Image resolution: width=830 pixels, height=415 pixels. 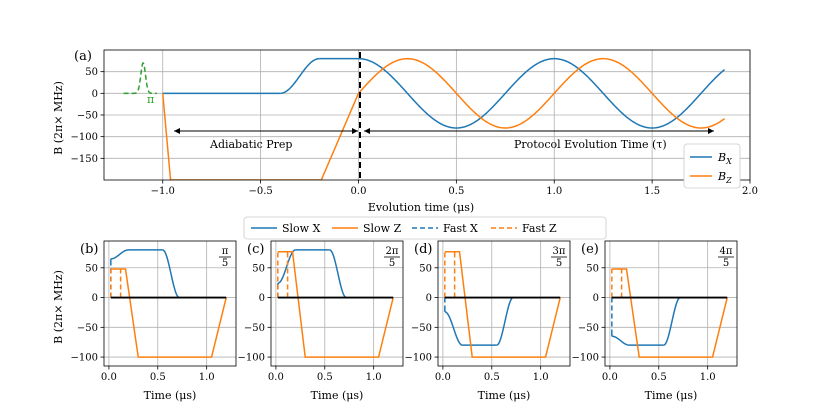 What do you see at coordinates (109, 377) in the screenshot?
I see `panel-b-xtick-label: 0.0` at bounding box center [109, 377].